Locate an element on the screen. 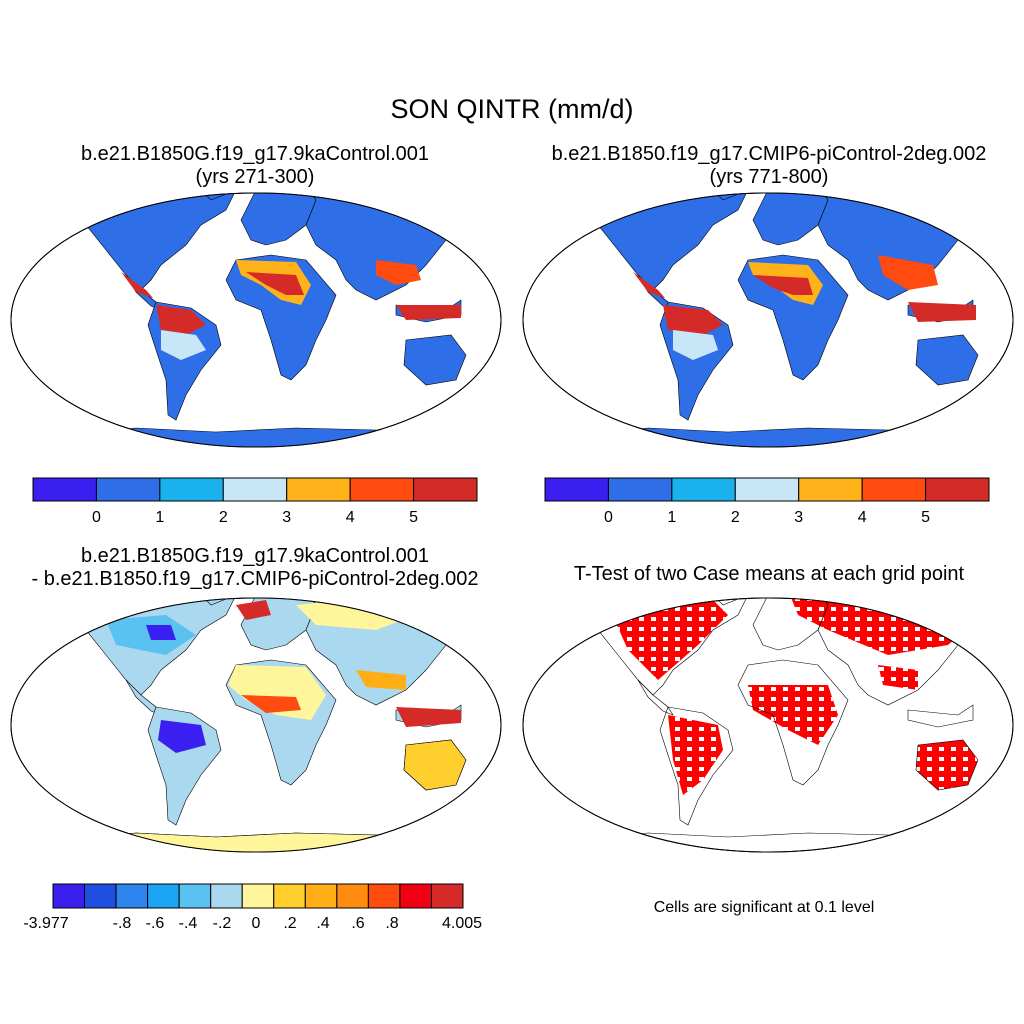  panel-1-wet-regions is located at coordinates (291, 310).